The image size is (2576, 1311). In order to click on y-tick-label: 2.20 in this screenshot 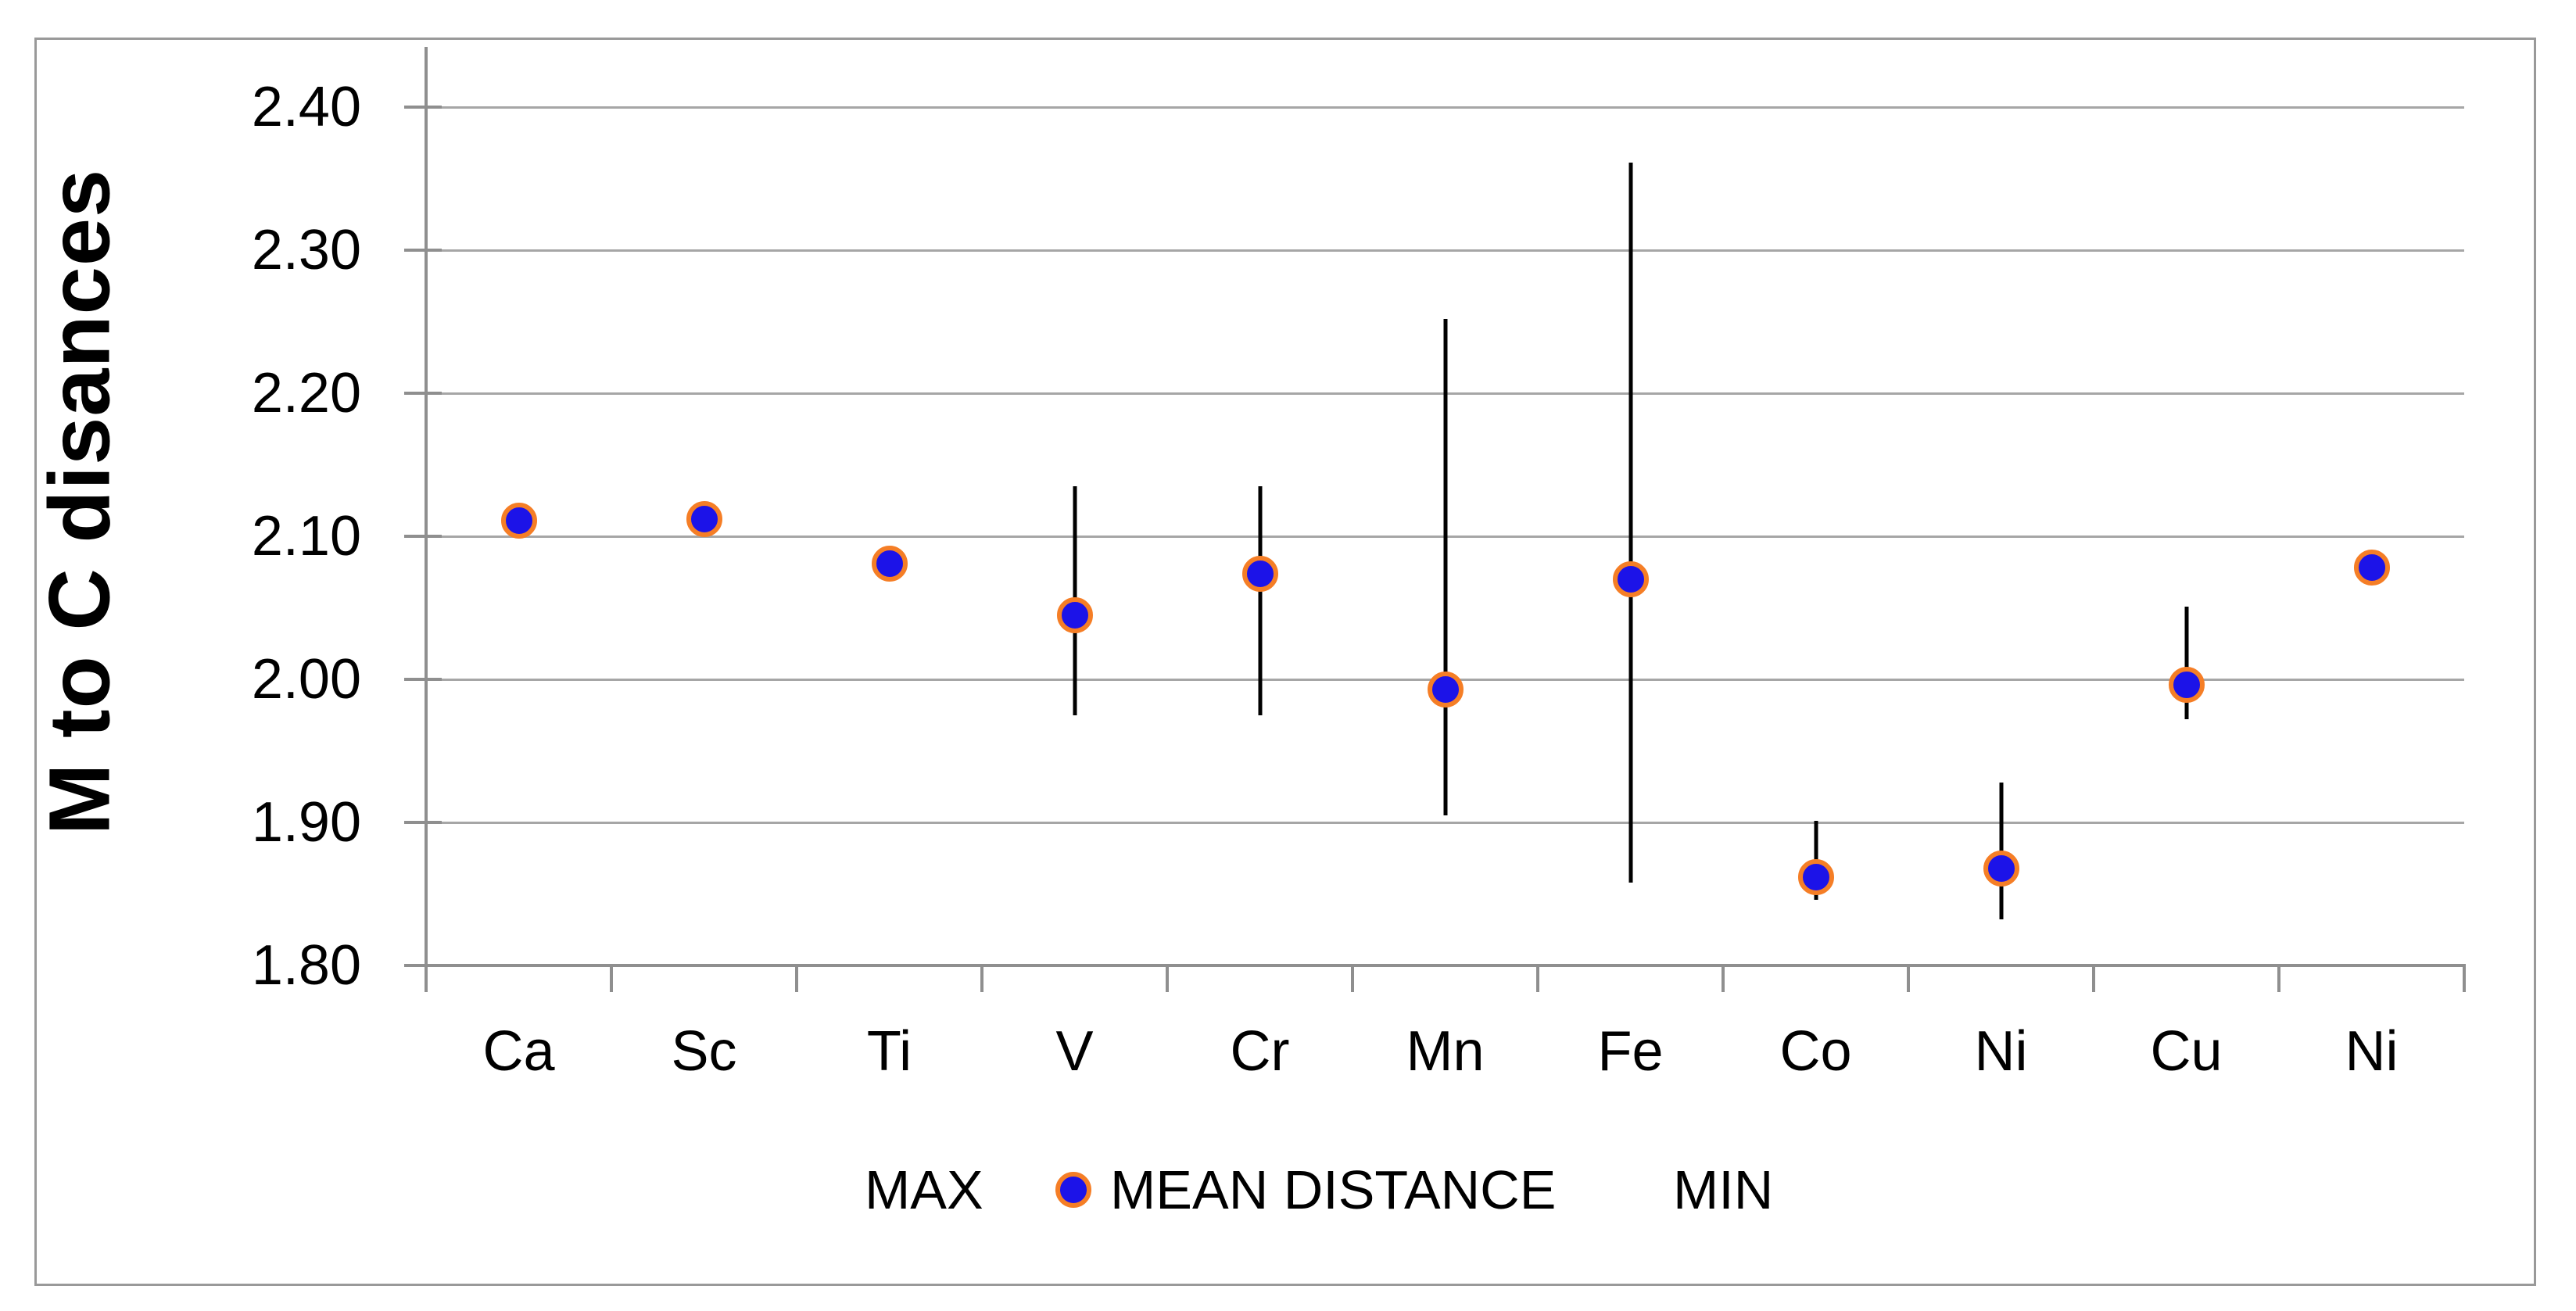, I will do `click(306, 393)`.